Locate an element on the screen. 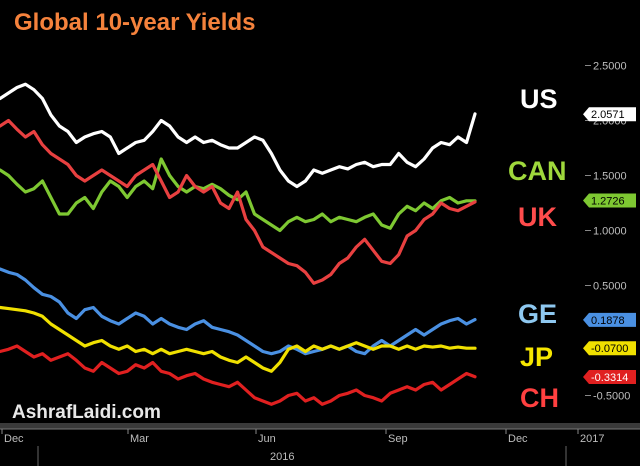  flag-value: -0.0700 is located at coordinates (609, 349).